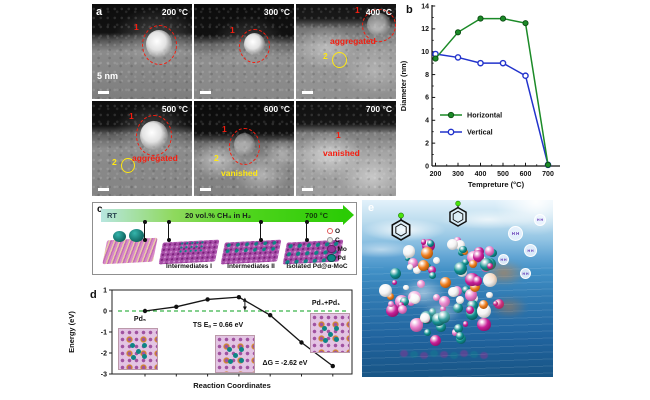 The width and height of the screenshot is (650, 400). I want to click on x-tick-label: 500, so click(503, 174).